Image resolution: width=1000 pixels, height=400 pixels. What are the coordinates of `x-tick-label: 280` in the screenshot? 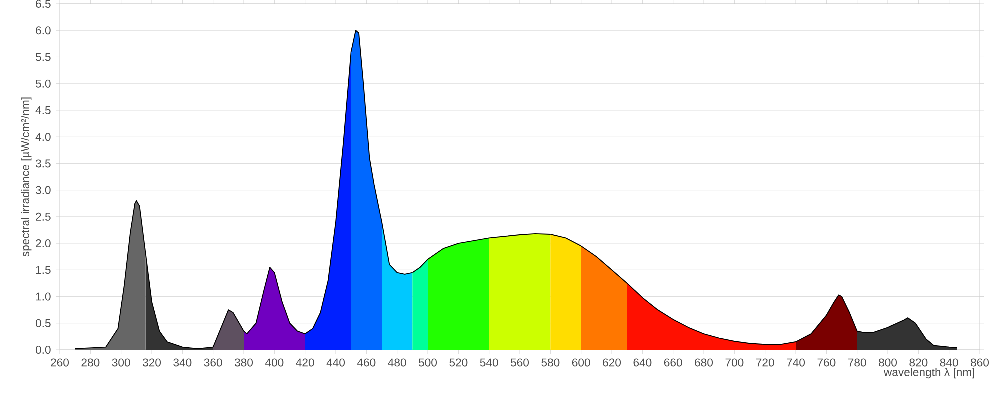 It's located at (91, 362).